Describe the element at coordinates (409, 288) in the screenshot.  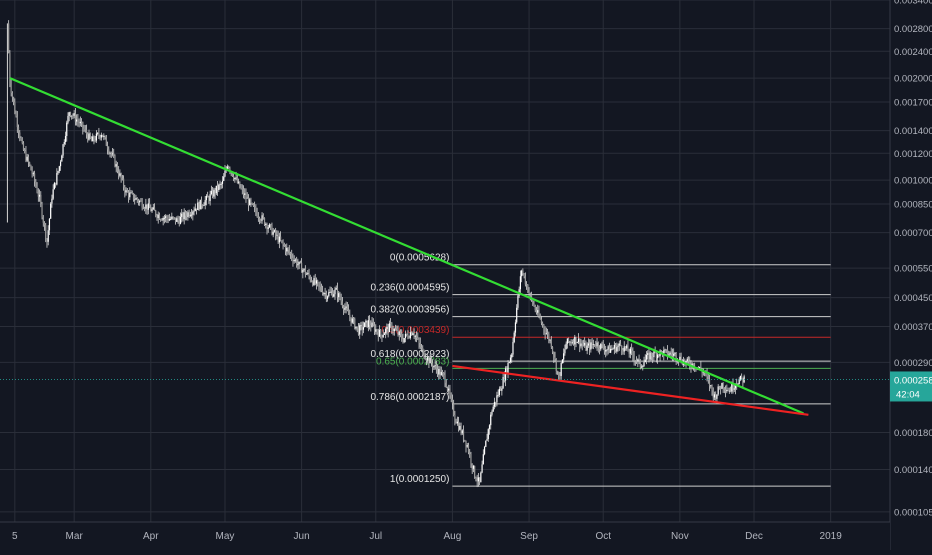
I see `fib-level-label: 0.236(0.0004595)` at that location.